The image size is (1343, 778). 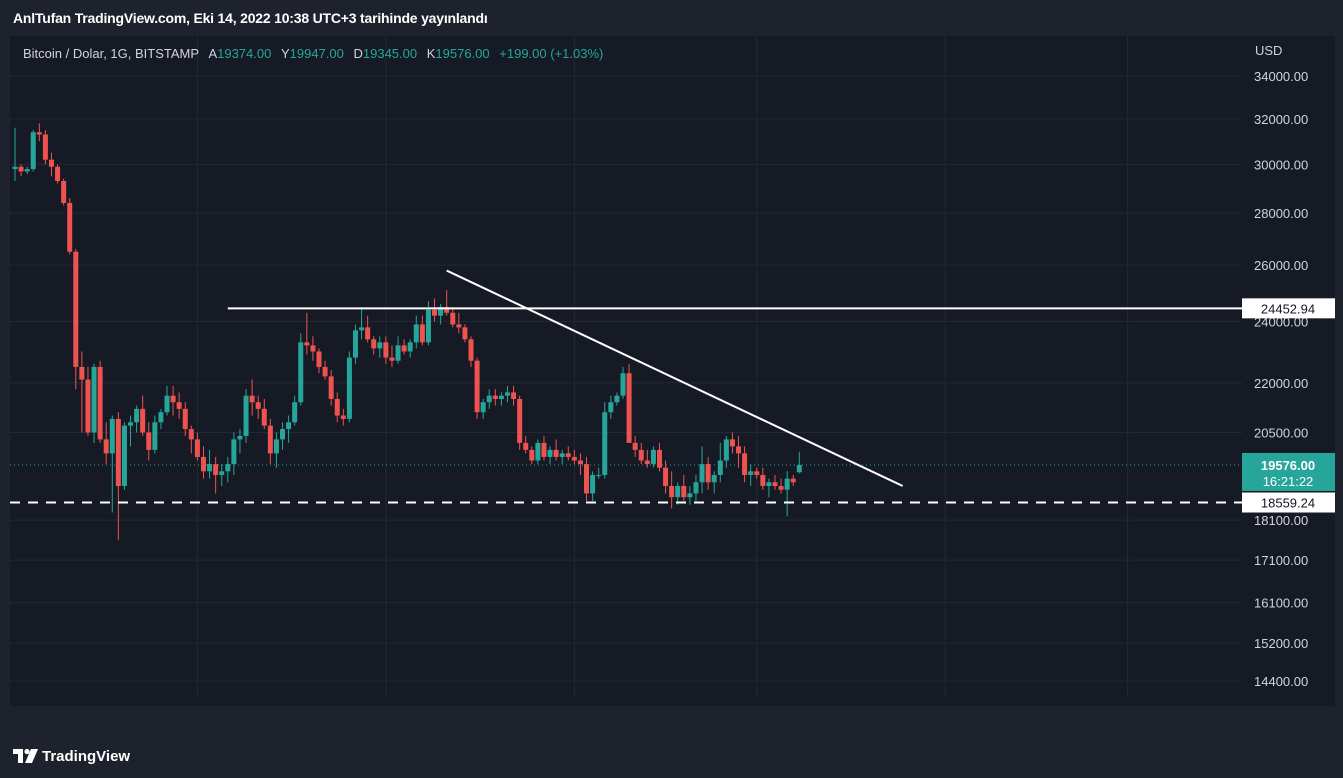 I want to click on tradingview-logo: TradingView, so click(x=71, y=756).